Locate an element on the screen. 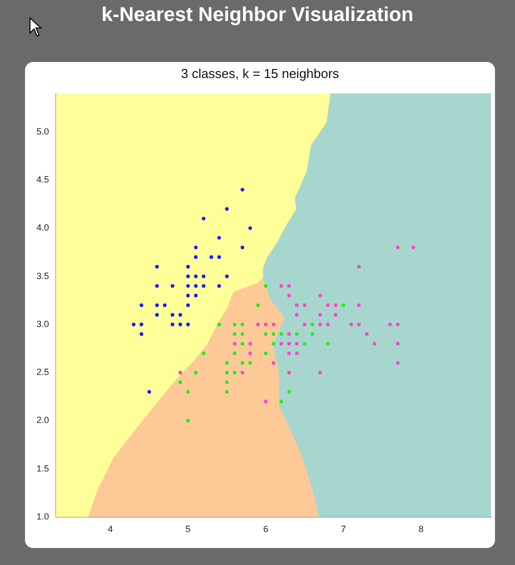 The height and width of the screenshot is (565, 515). y-tick-label: 5.0 is located at coordinates (42, 131).